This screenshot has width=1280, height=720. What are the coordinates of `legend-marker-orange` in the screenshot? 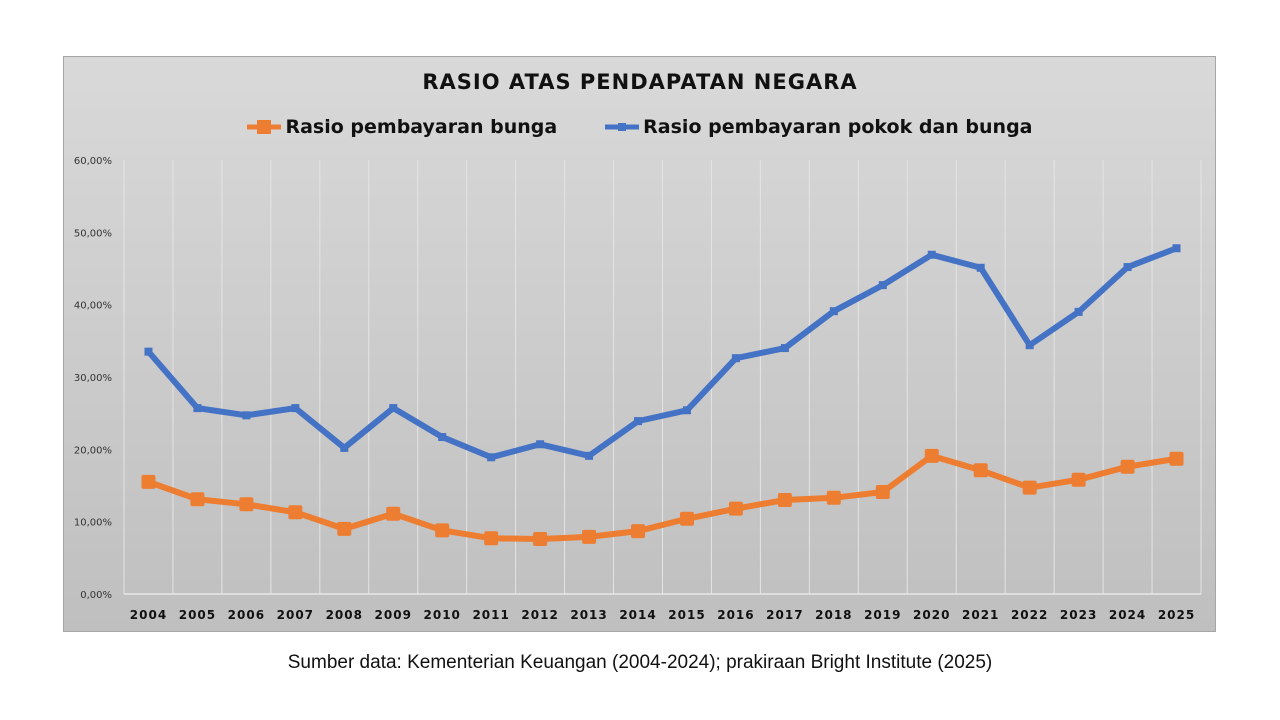 It's located at (264, 127).